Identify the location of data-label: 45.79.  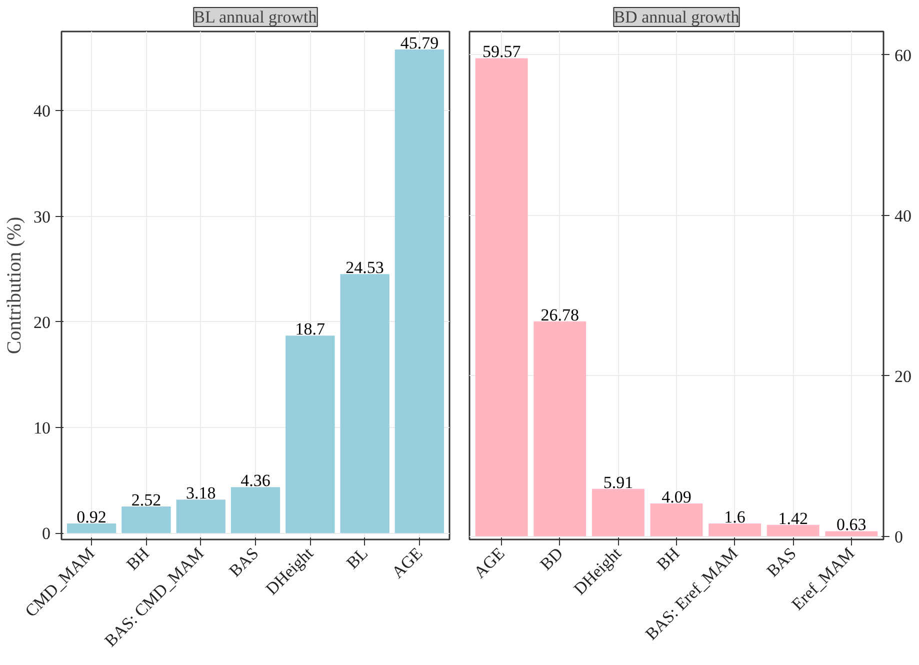
(419, 43).